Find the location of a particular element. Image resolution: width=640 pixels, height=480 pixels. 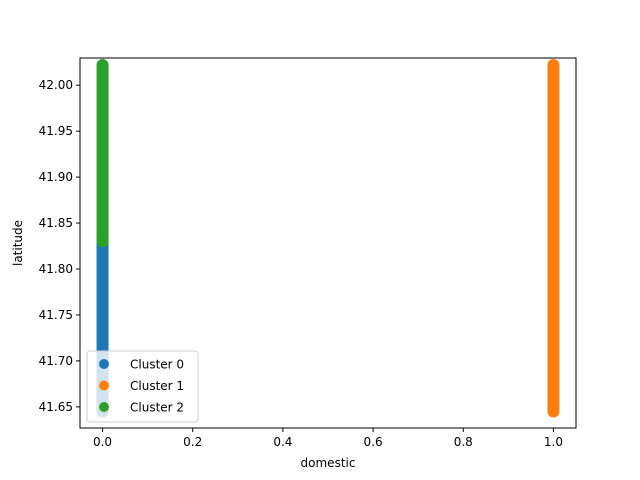

x-tick-label: 1.0 is located at coordinates (553, 442).